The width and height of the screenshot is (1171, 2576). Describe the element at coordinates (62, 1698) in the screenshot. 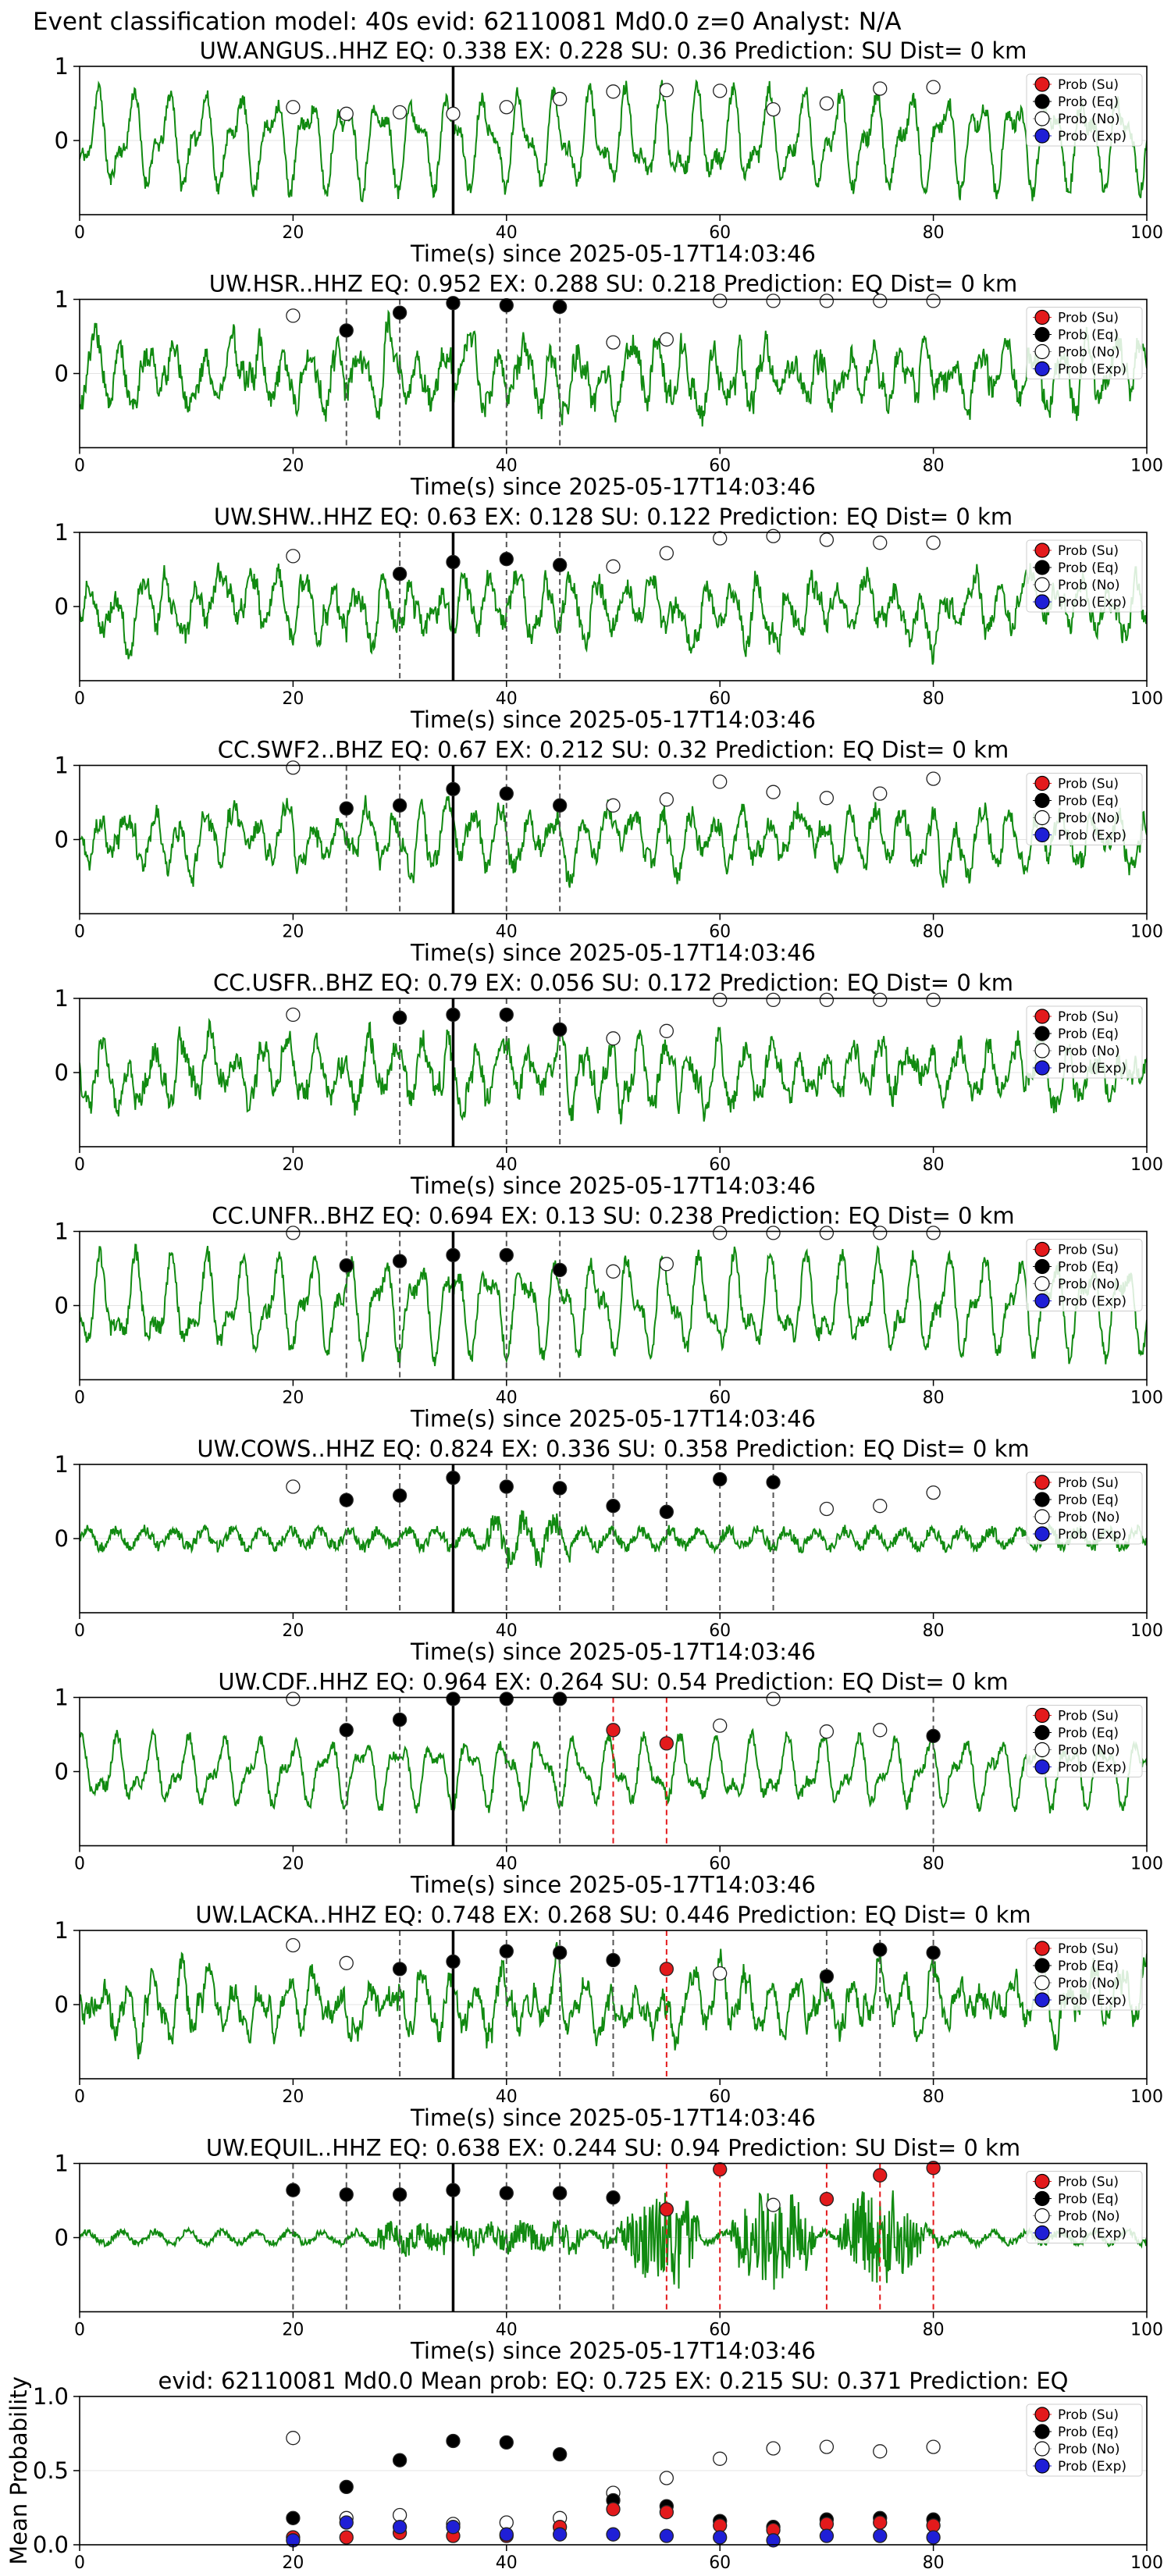

I see `y-tick-label: 1` at that location.